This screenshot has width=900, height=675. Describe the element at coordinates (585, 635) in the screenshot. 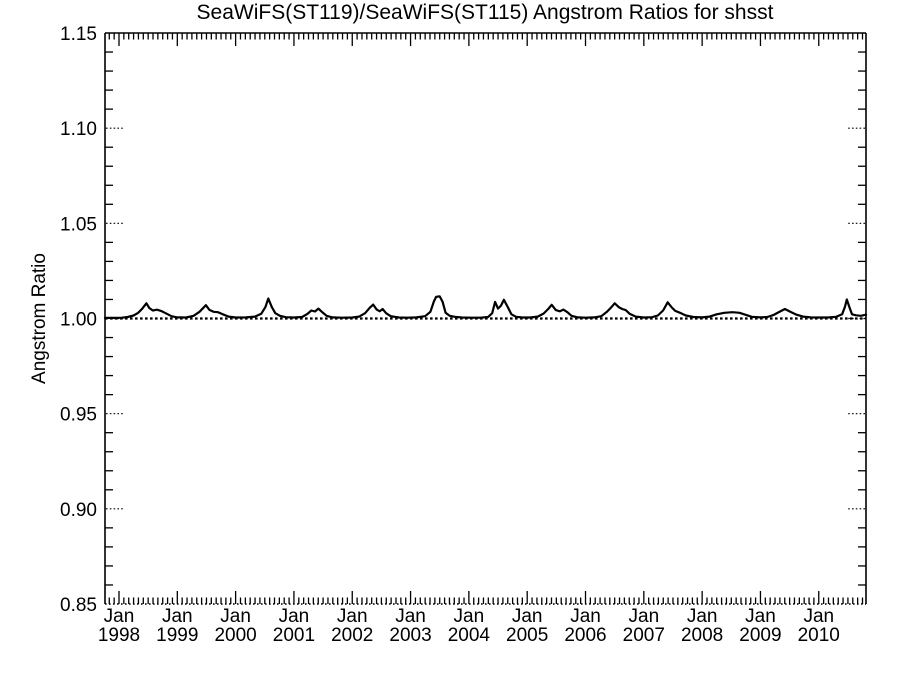

I see `x-tick-label-year: 2006` at that location.